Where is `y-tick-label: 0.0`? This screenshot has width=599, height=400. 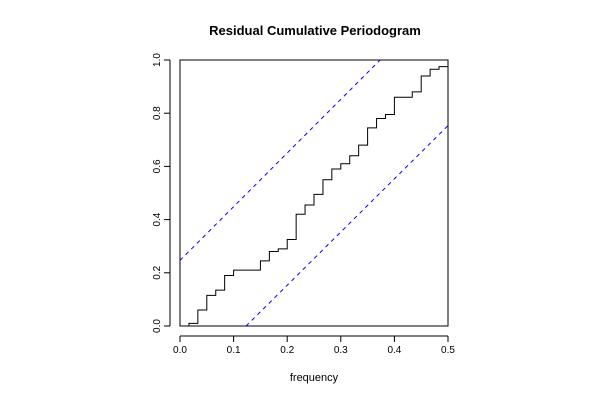
y-tick-label: 0.0 is located at coordinates (157, 326).